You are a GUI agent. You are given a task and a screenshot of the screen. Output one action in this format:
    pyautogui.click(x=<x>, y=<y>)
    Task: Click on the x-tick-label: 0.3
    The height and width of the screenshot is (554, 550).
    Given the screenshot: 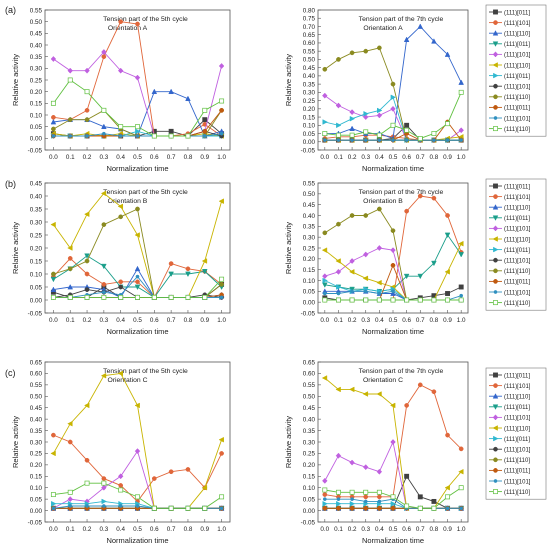 What is the action you would take?
    pyautogui.click(x=365, y=529)
    